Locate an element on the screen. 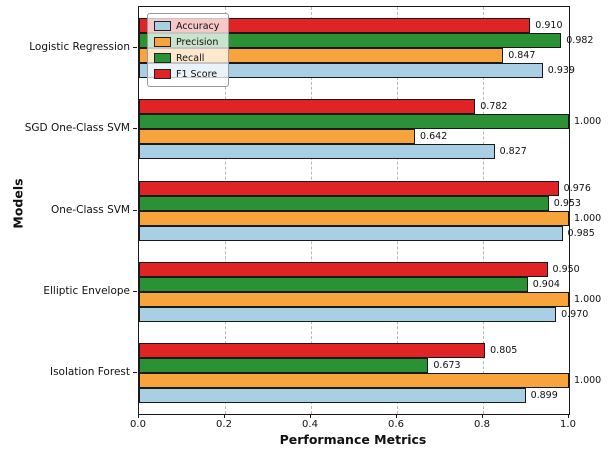 This screenshot has width=612, height=450. y-tick-label: SGD One-Class SVM is located at coordinates (77, 128).